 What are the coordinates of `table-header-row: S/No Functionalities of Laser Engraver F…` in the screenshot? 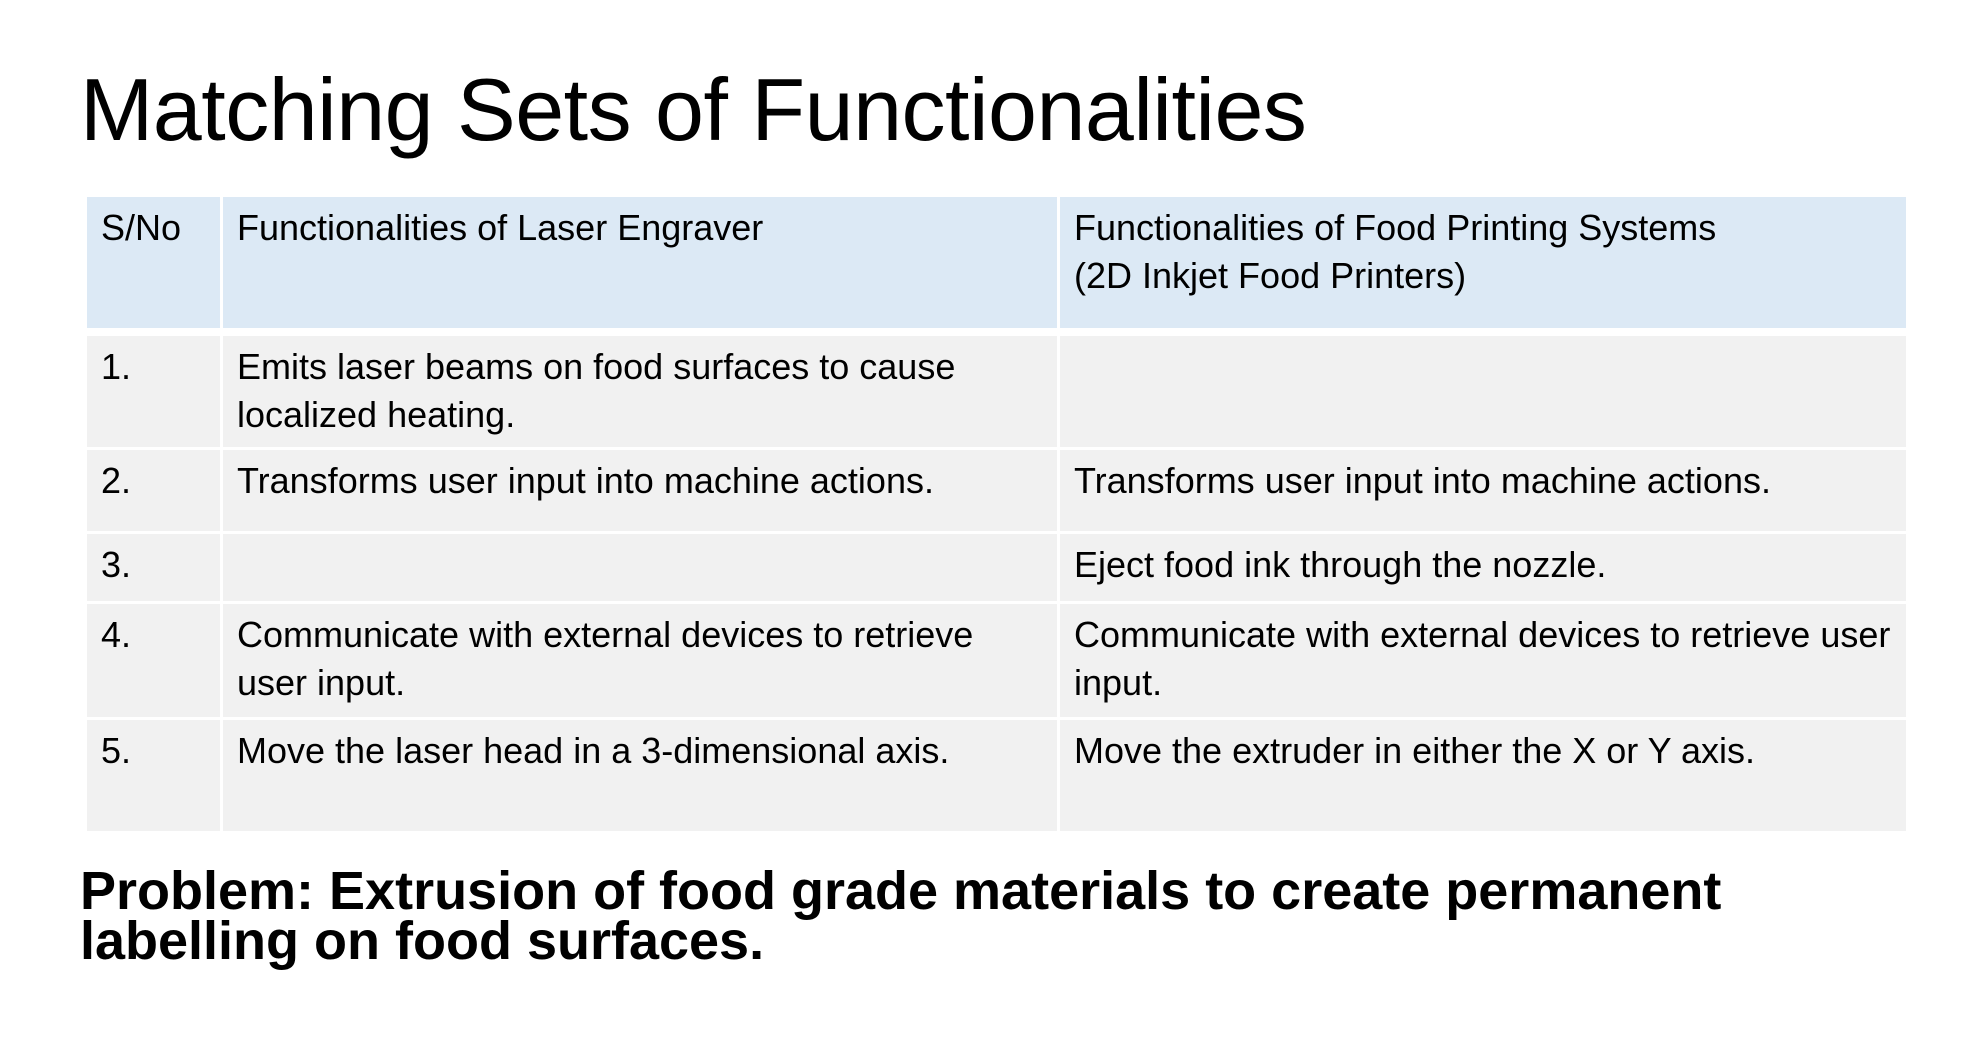 It's located at (996, 265).